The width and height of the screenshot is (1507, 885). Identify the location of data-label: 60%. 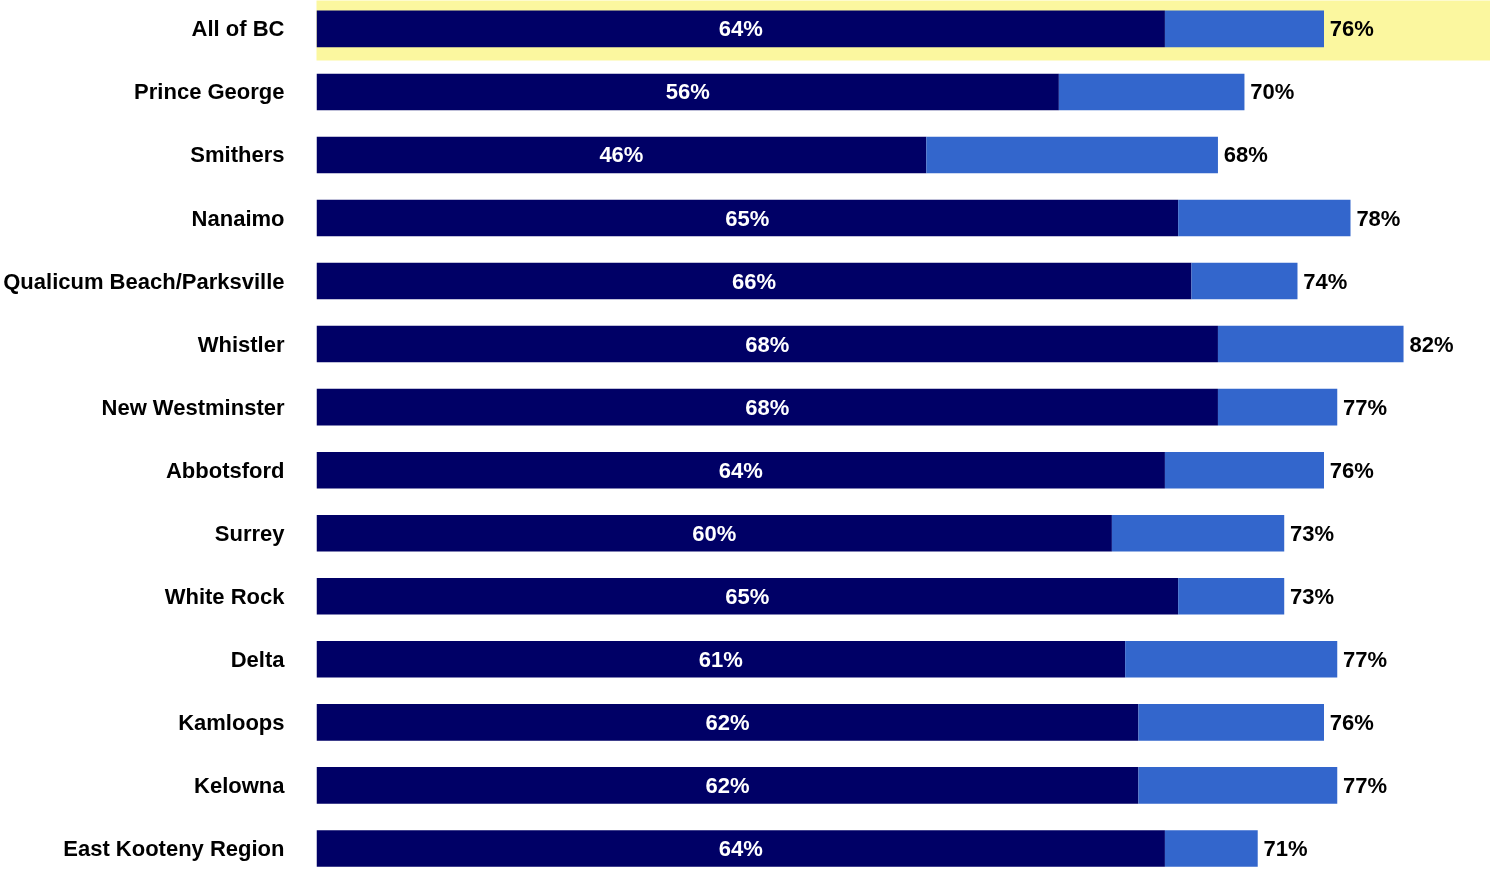
(714, 533).